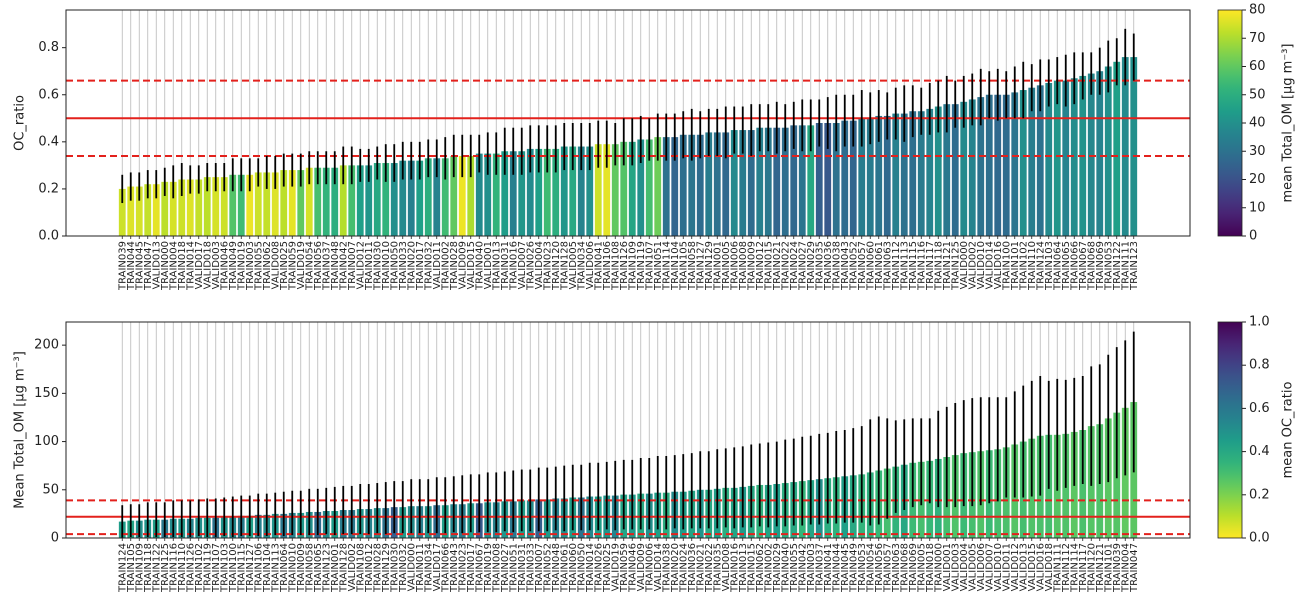  What do you see at coordinates (768, 266) in the screenshot?
I see `x-tick-label: TRAIN015` at bounding box center [768, 266].